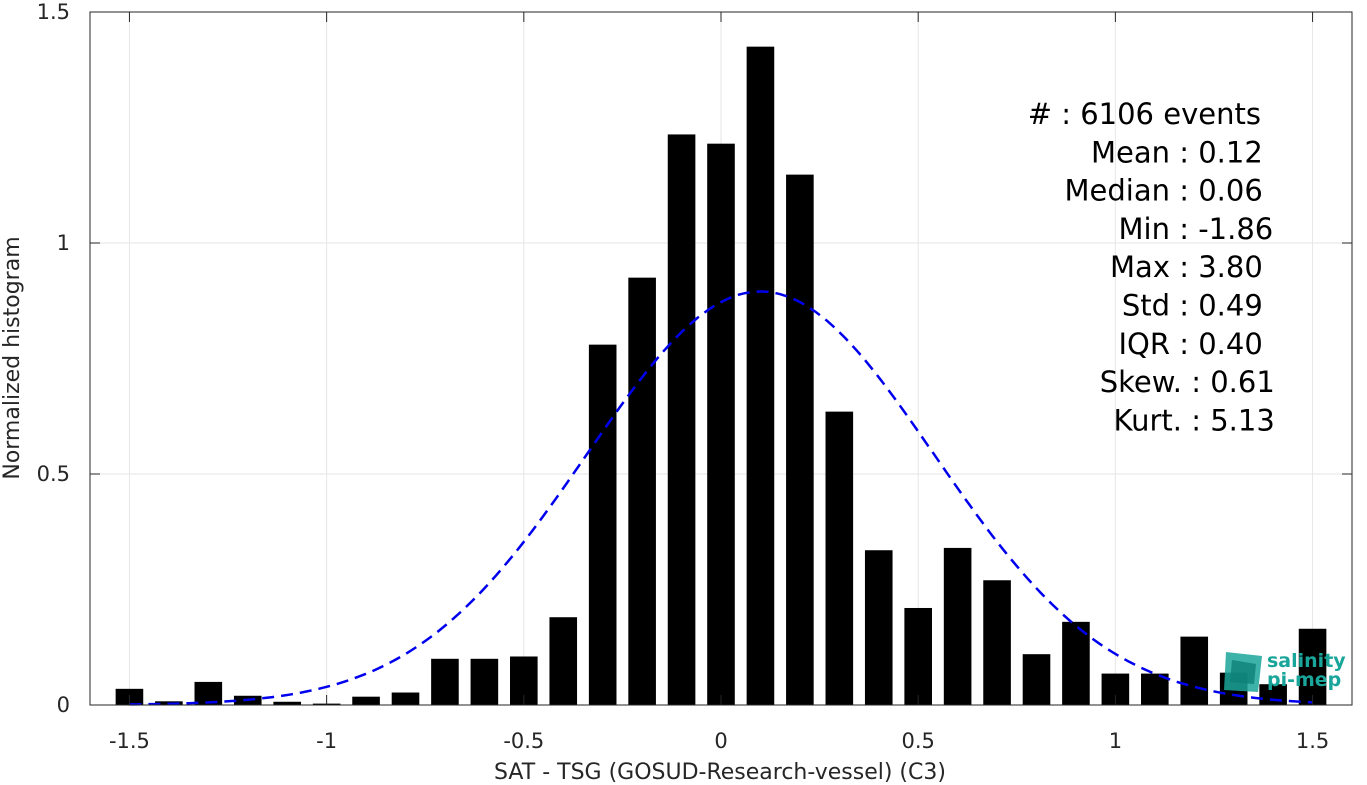 Image resolution: width=1367 pixels, height=785 pixels. What do you see at coordinates (1228, 382) in the screenshot?
I see `stat-value: : 0.61` at bounding box center [1228, 382].